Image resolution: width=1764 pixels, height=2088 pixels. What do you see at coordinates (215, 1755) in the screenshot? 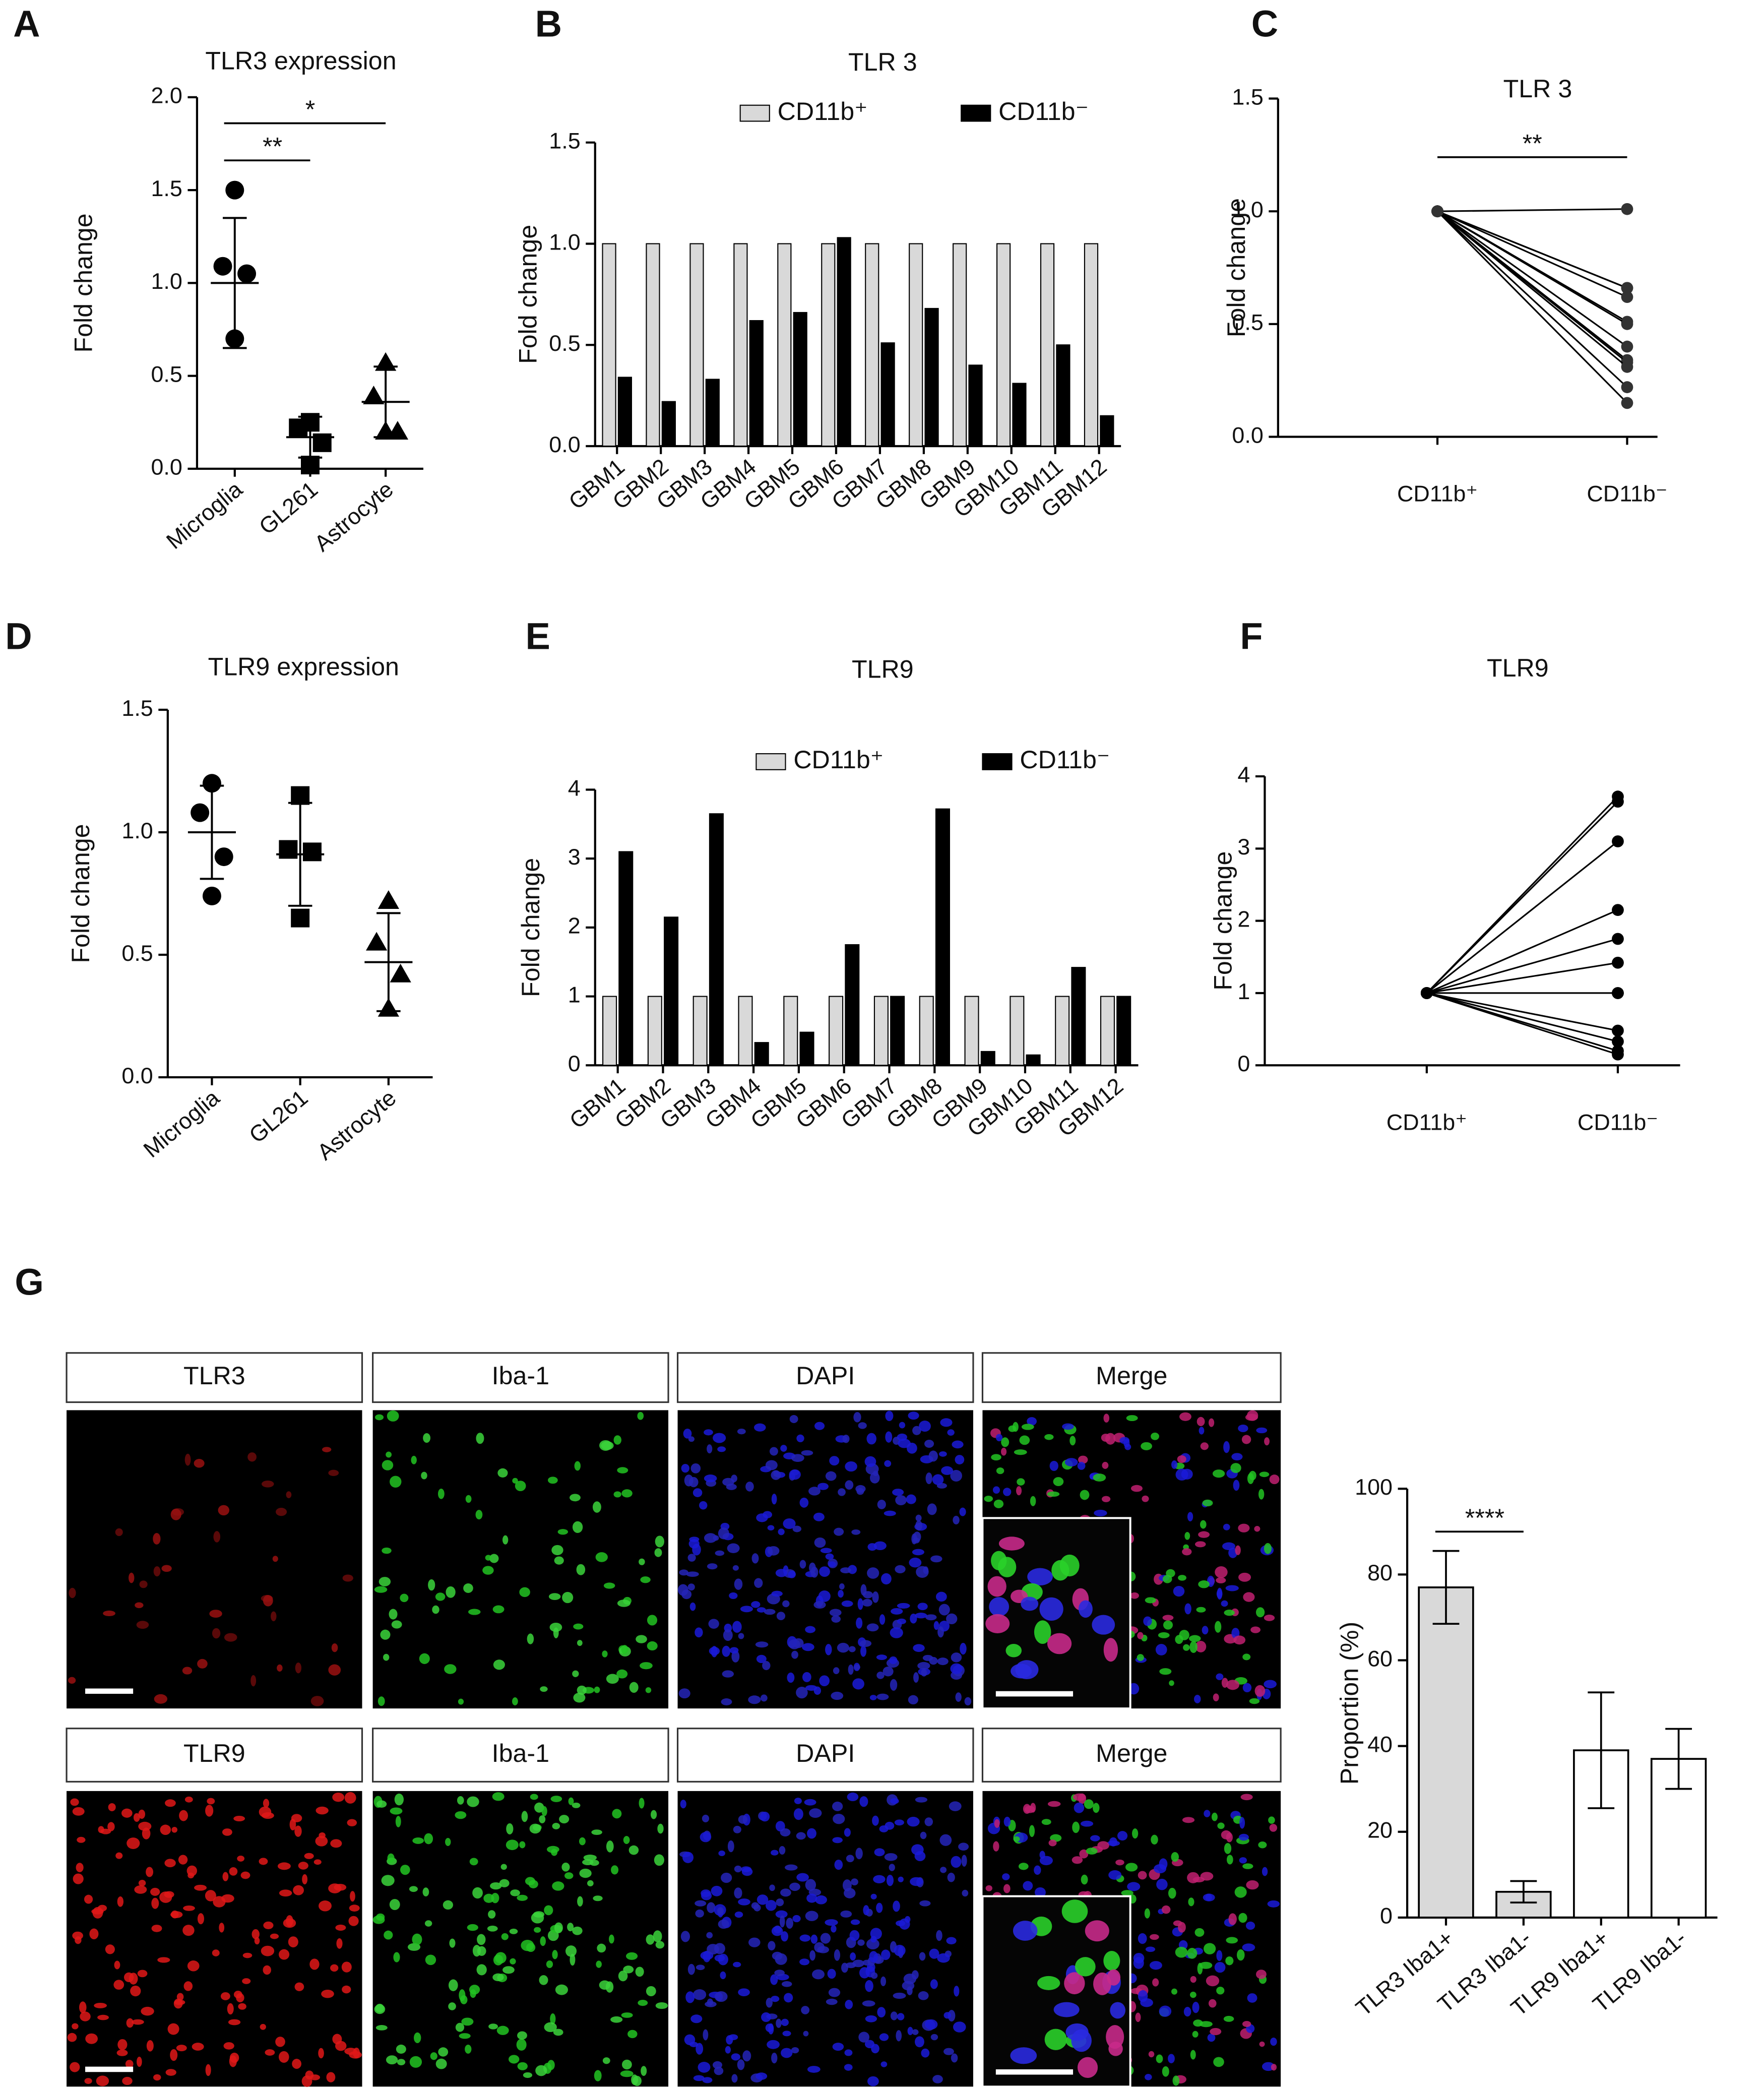
I see `label-box` at bounding box center [215, 1755].